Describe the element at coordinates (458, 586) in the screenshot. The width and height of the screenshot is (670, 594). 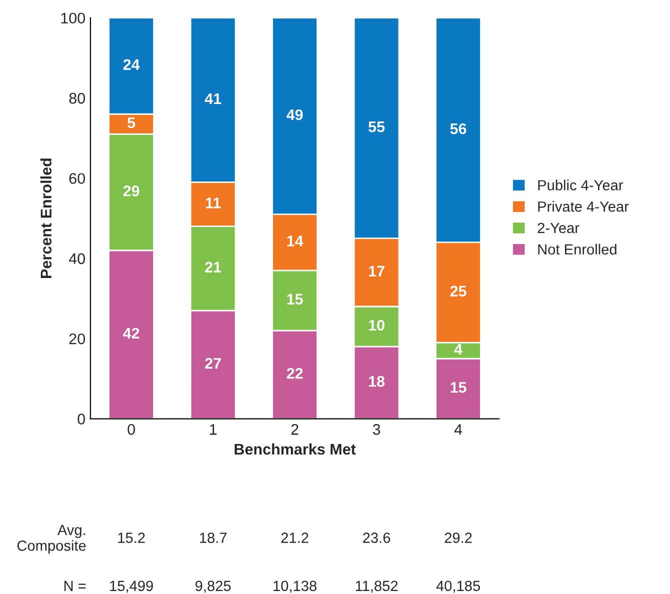
I see `text: 40,185` at that location.